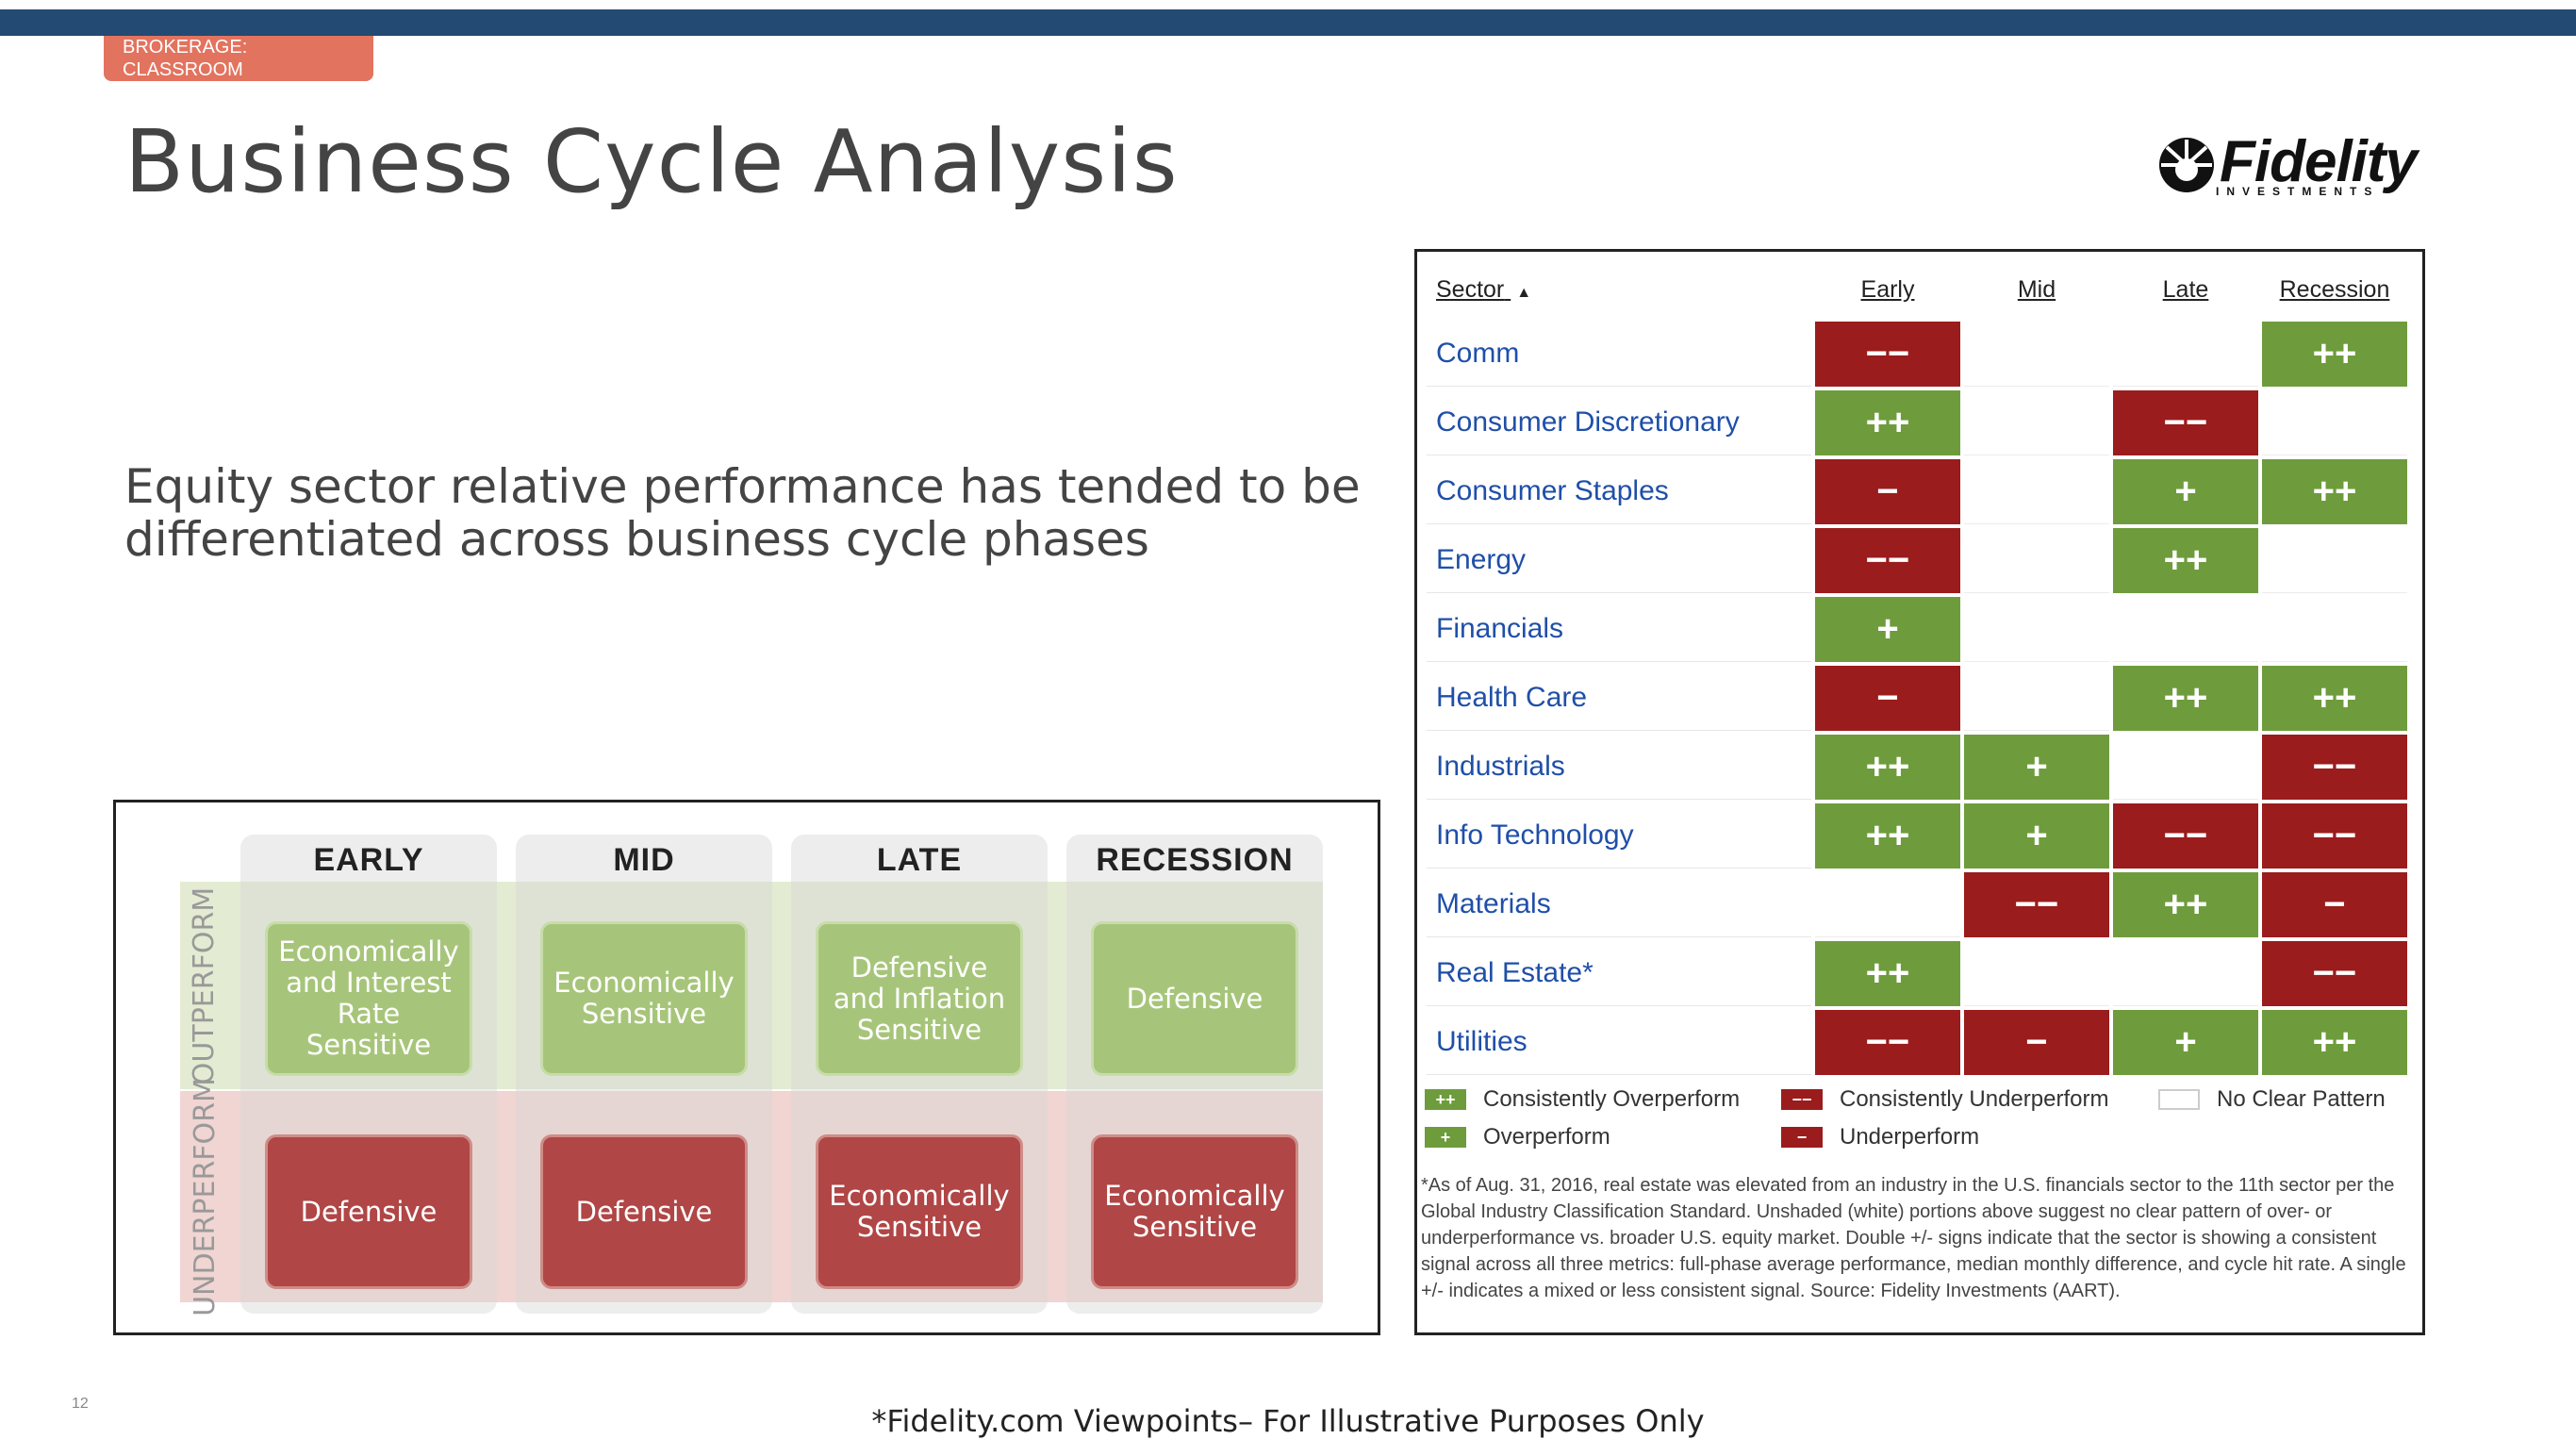  Describe the element at coordinates (1802, 1099) in the screenshot. I see `double-minus-swatch-icon: −−` at that location.